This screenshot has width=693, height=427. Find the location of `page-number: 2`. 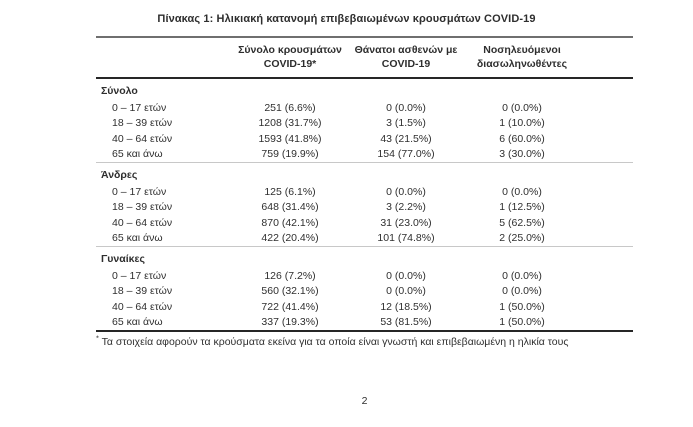

page-number: 2 is located at coordinates (364, 401).